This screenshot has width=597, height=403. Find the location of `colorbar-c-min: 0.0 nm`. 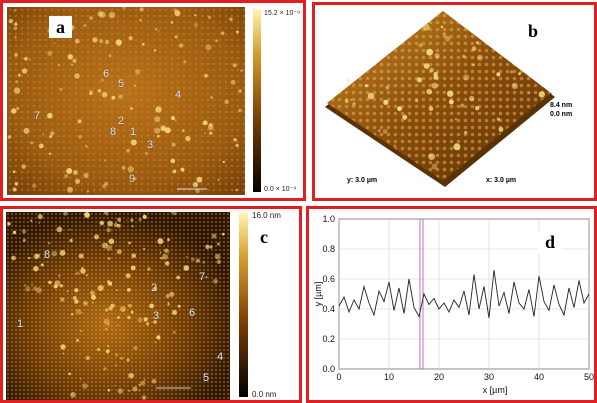

colorbar-c-min: 0.0 nm is located at coordinates (264, 394).